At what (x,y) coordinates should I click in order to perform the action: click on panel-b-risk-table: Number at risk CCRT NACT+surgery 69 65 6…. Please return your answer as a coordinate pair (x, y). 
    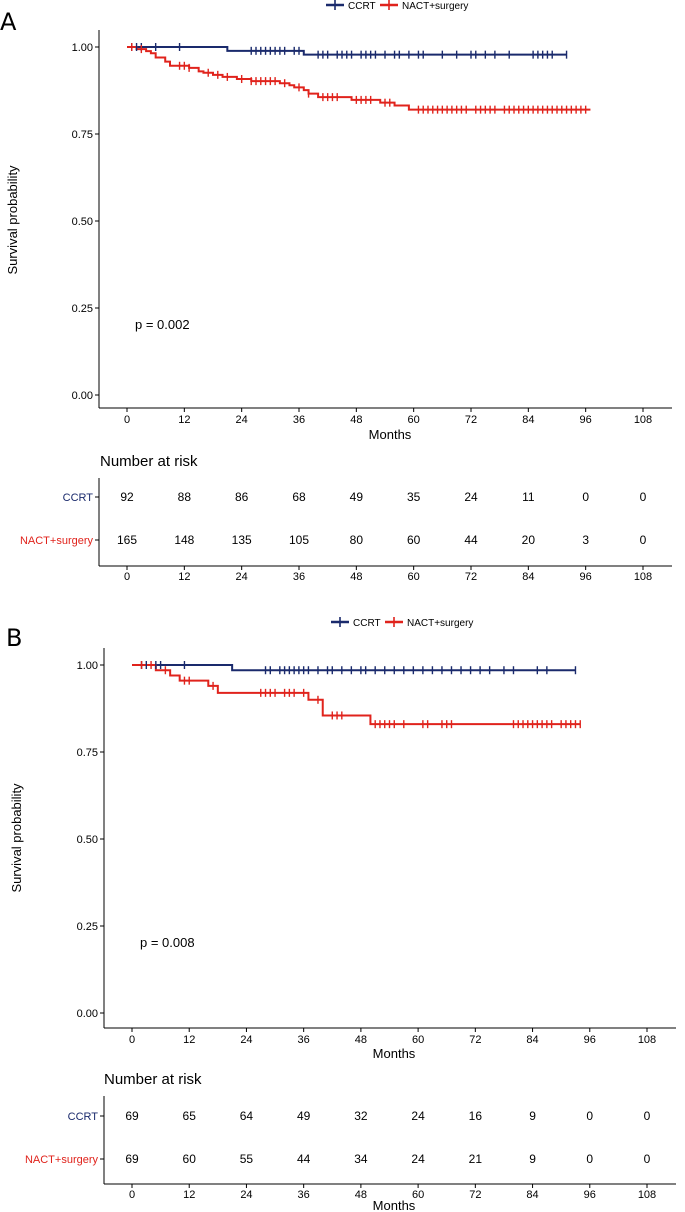
    Looking at the image, I should click on (350, 1141).